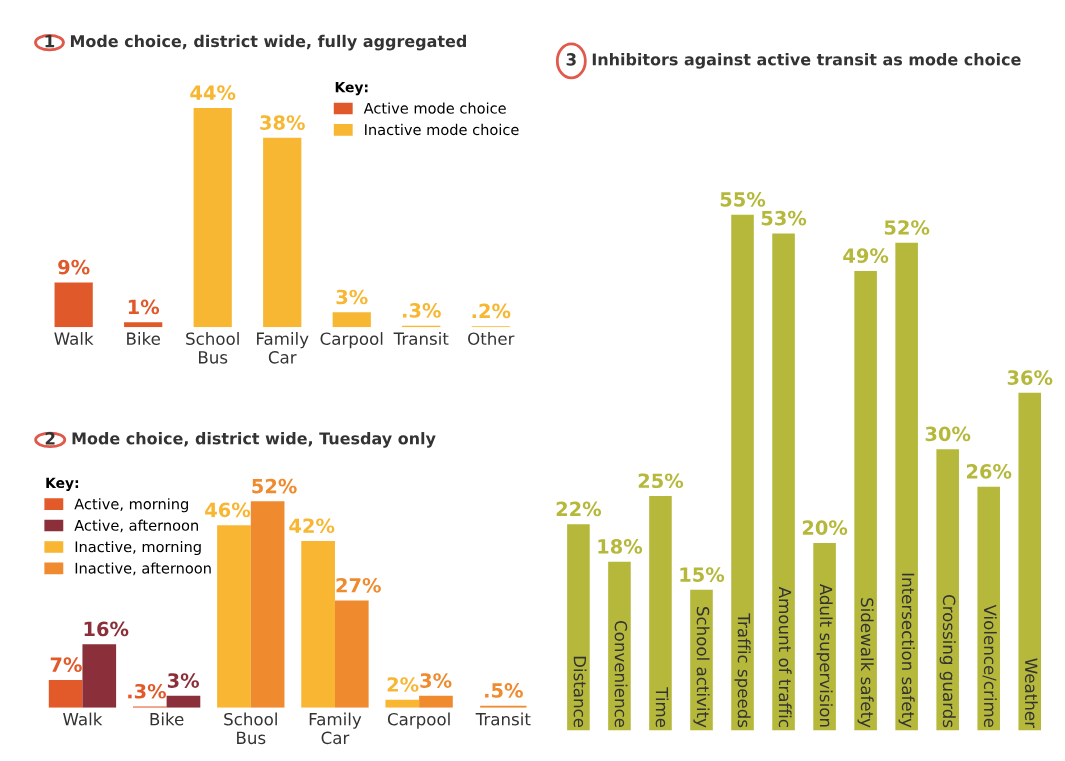 This screenshot has width=1065, height=761. What do you see at coordinates (66, 665) in the screenshot?
I see `data-label: 7%` at bounding box center [66, 665].